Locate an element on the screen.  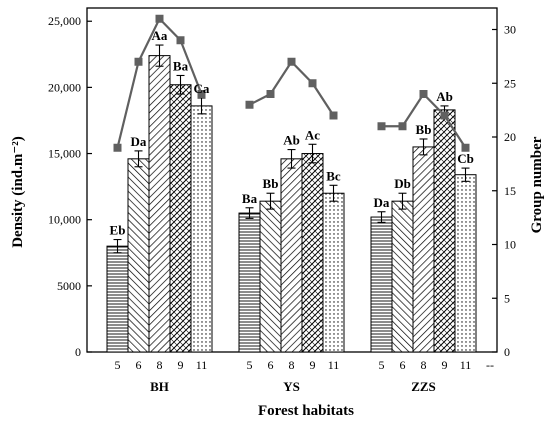
y2-tick-label: 5 is located at coordinates (507, 298).